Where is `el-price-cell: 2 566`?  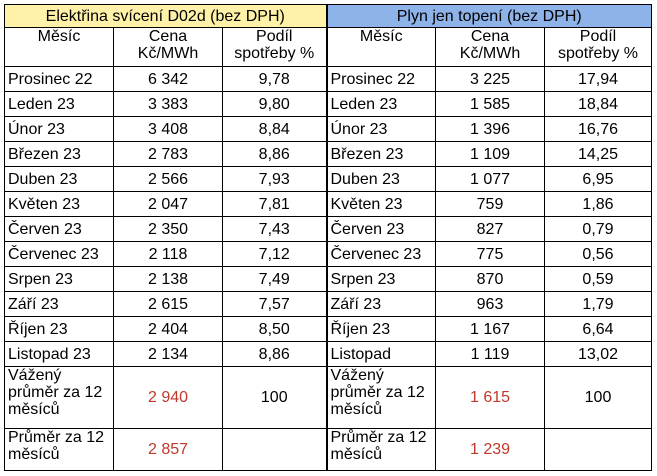
el-price-cell: 2 566 is located at coordinates (168, 179).